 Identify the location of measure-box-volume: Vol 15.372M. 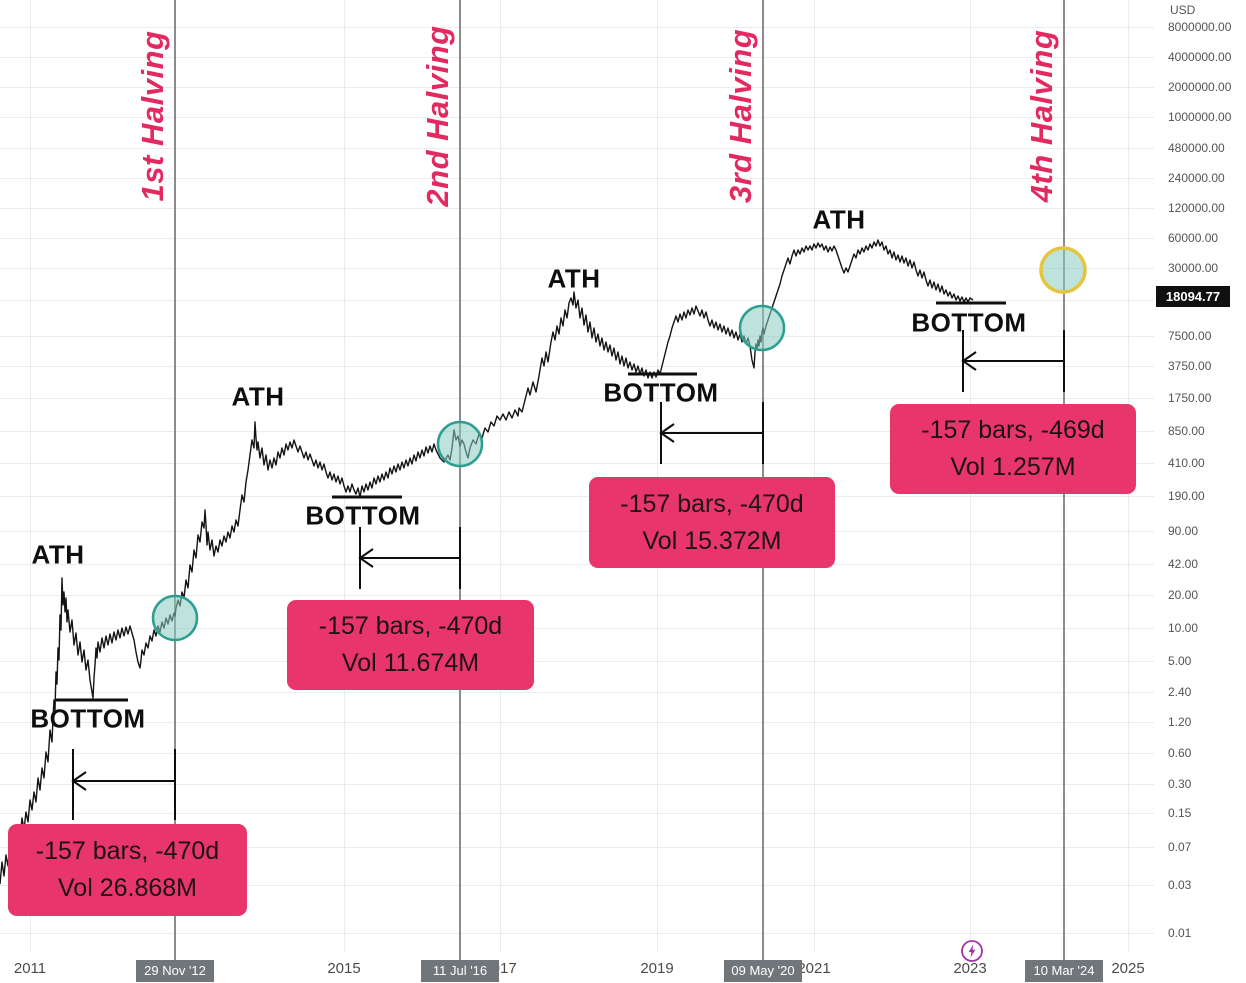
(712, 540).